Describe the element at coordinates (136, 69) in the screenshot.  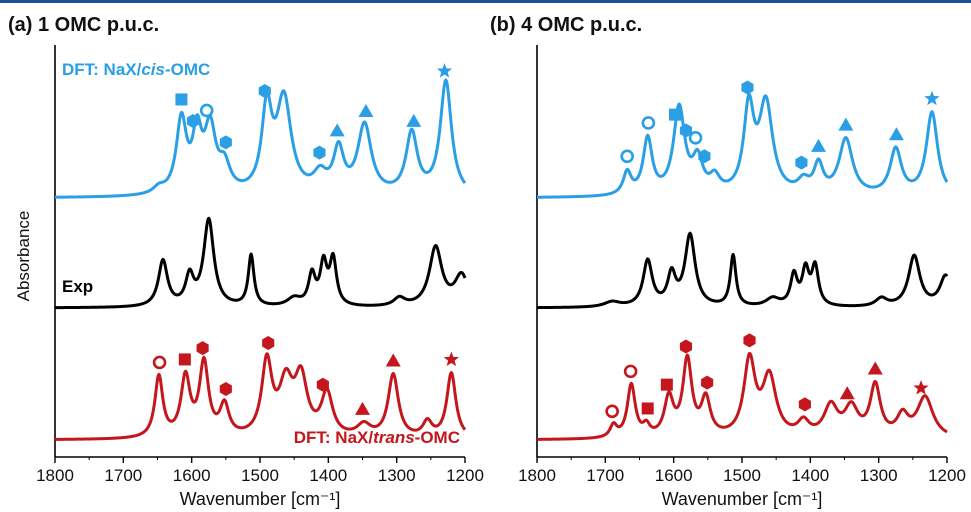
I see `label-cis: DFT: NaX/cis-OMC` at that location.